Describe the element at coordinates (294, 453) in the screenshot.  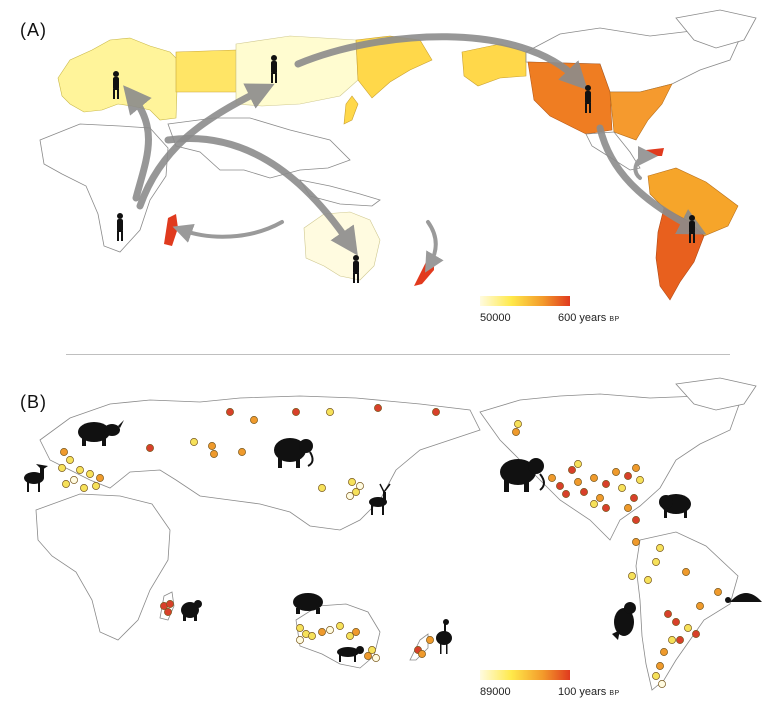
I see `mammoth-silhouette` at that location.